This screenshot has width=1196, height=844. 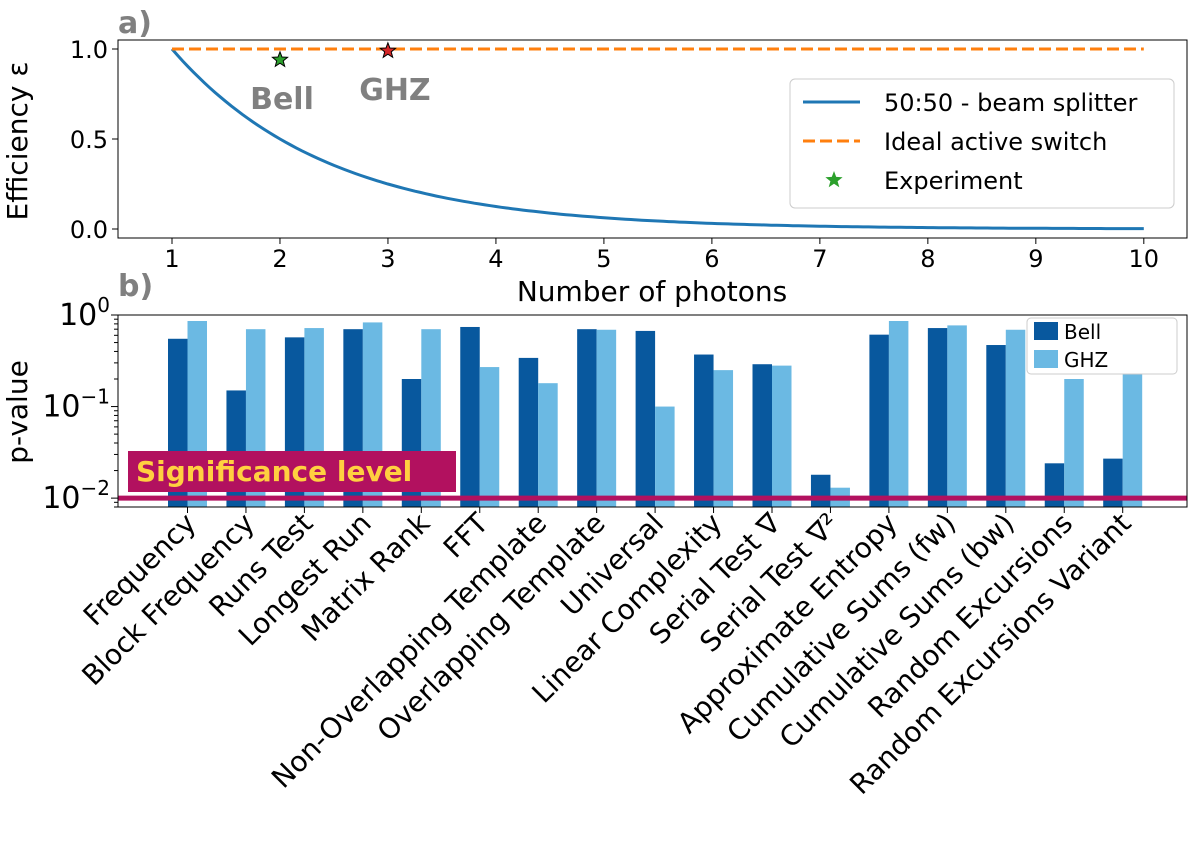 I want to click on experiment-label-bell: Bell, so click(x=282, y=99).